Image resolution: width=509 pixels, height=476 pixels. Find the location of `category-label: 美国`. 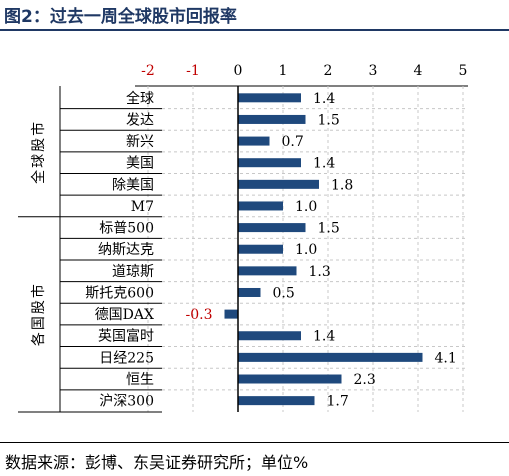

category-label: 美国 is located at coordinates (140, 164).